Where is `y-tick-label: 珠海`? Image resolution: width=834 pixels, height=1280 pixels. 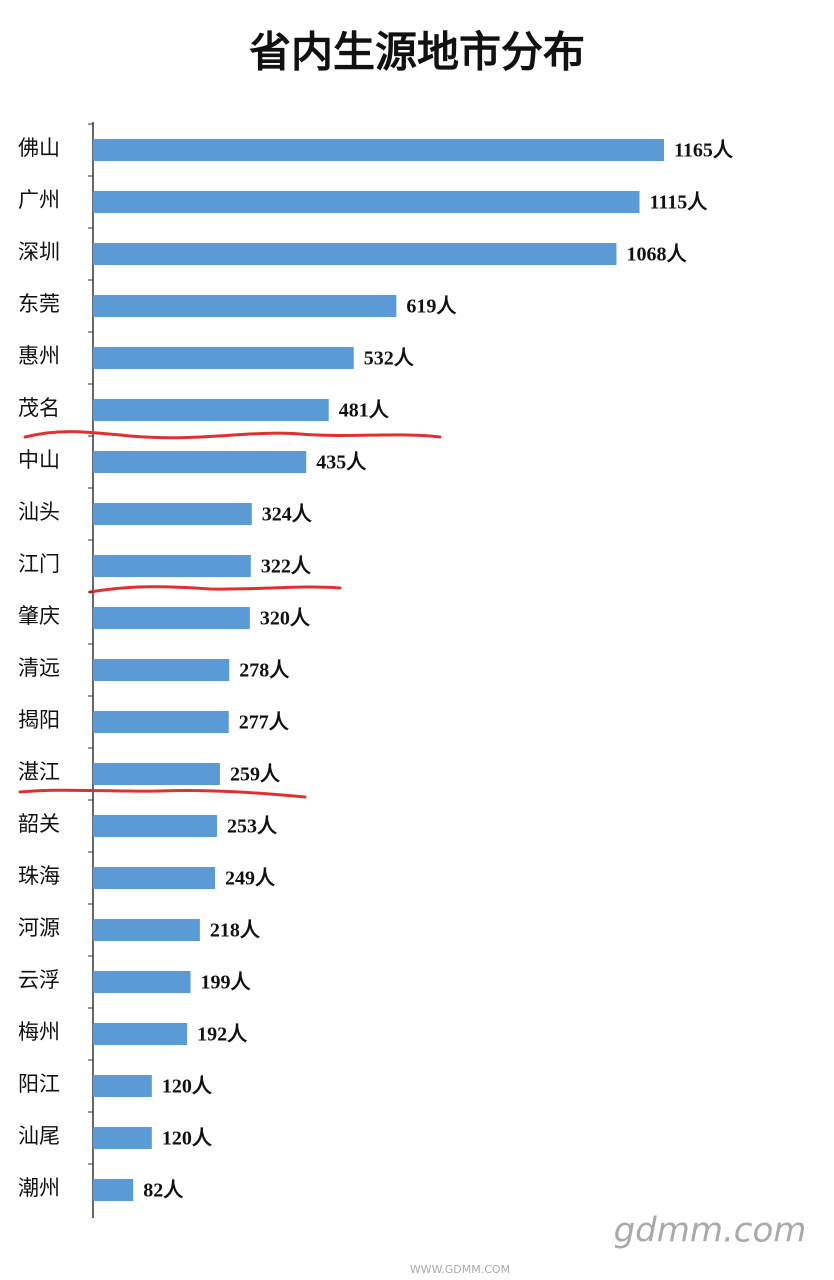
y-tick-label: 珠海 is located at coordinates (39, 876).